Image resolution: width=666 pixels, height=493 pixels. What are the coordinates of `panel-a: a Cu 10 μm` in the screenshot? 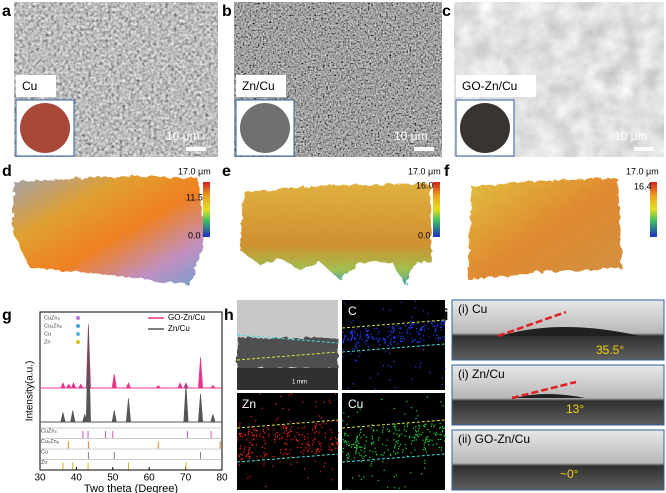 It's located at (110, 79).